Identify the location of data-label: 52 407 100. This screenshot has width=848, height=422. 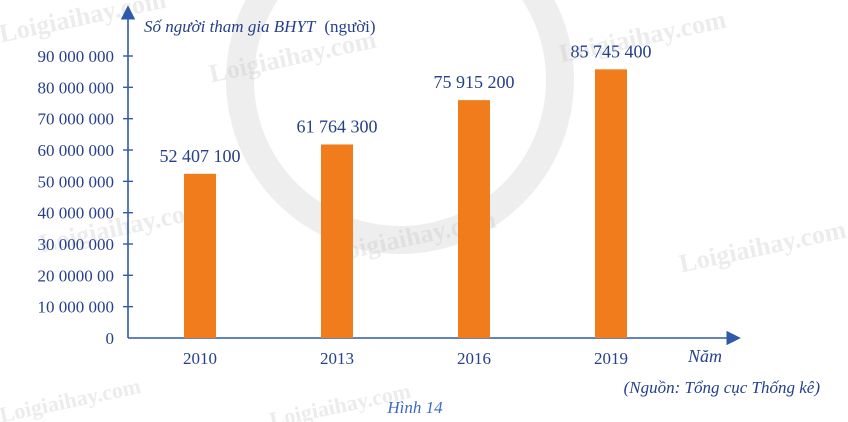
(200, 156).